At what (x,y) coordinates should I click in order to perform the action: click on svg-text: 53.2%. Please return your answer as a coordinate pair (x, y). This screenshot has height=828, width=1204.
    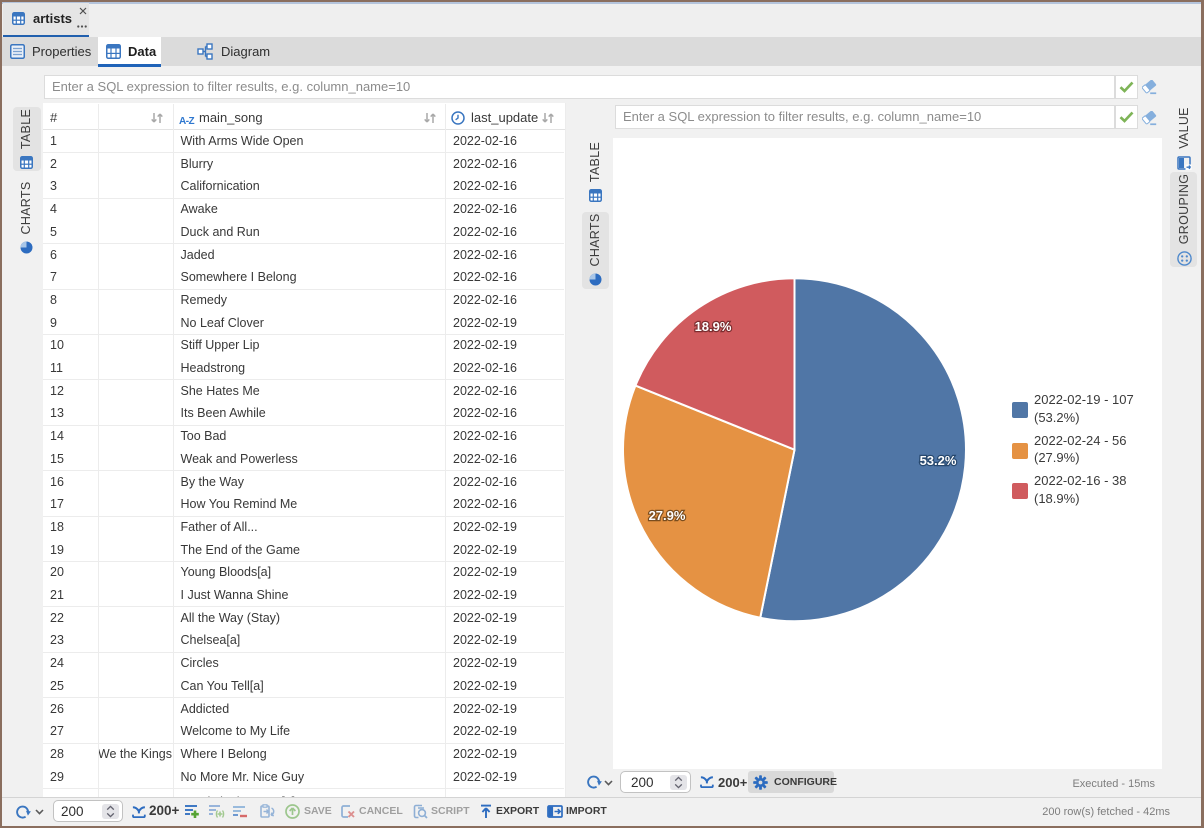
    Looking at the image, I should click on (938, 460).